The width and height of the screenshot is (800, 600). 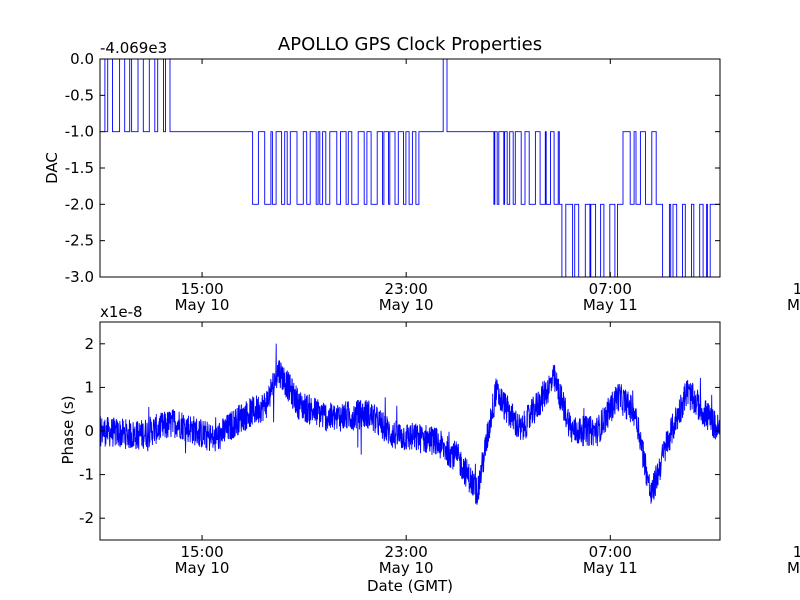 What do you see at coordinates (406, 289) in the screenshot?
I see `dac-xtick-label: 23:00` at bounding box center [406, 289].